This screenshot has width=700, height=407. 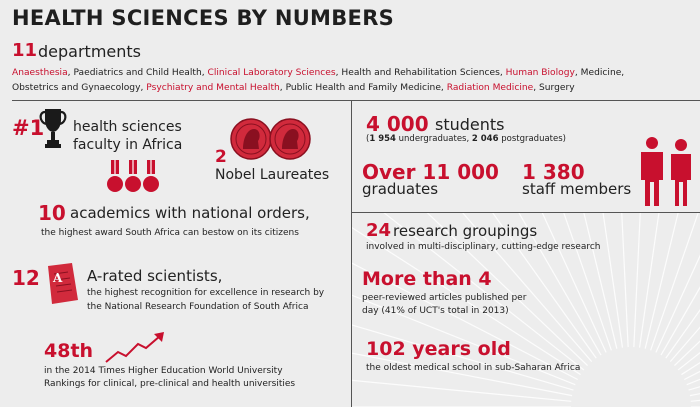 What do you see at coordinates (127, 127) in the screenshot?
I see `rank-label-line1: health sciences` at bounding box center [127, 127].